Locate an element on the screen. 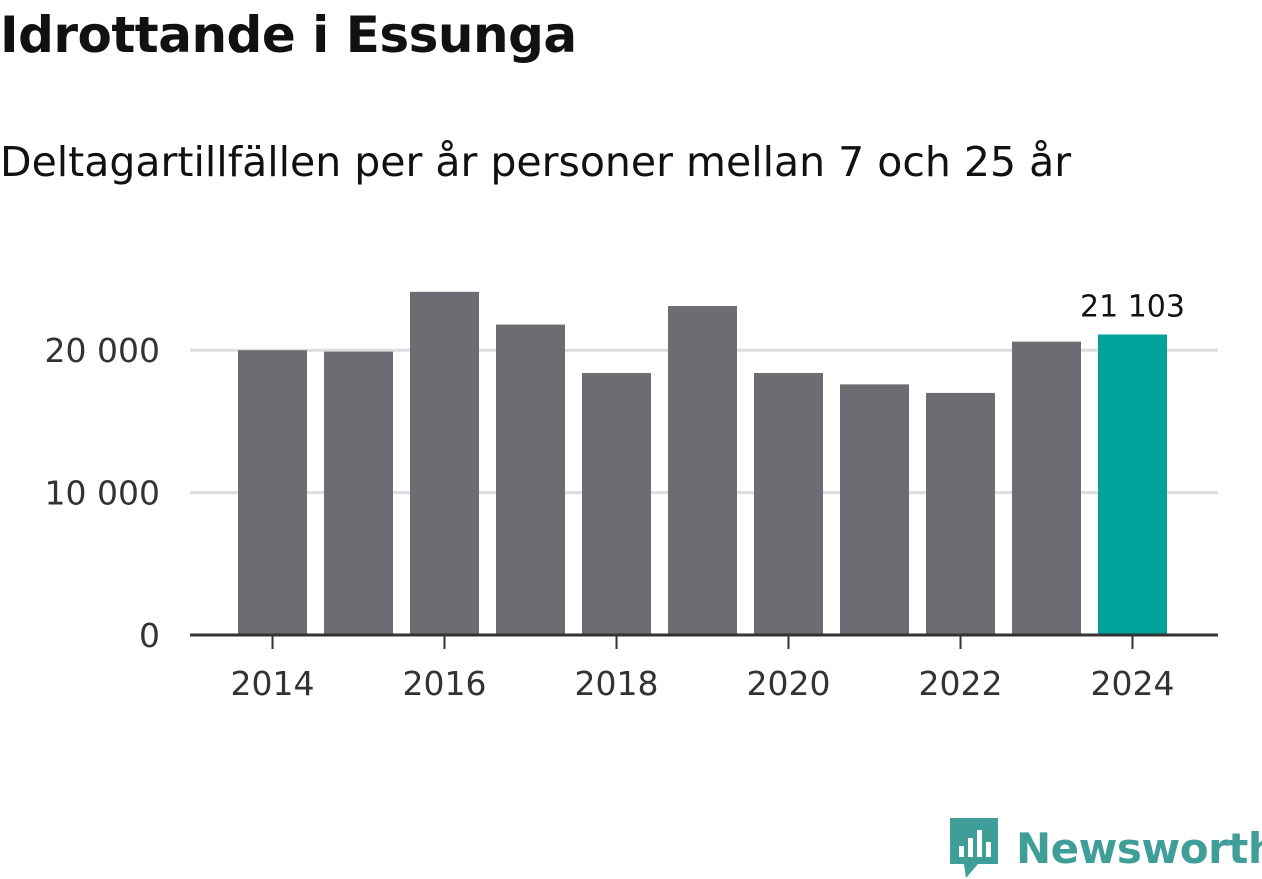  bar-2022 is located at coordinates (960, 513).